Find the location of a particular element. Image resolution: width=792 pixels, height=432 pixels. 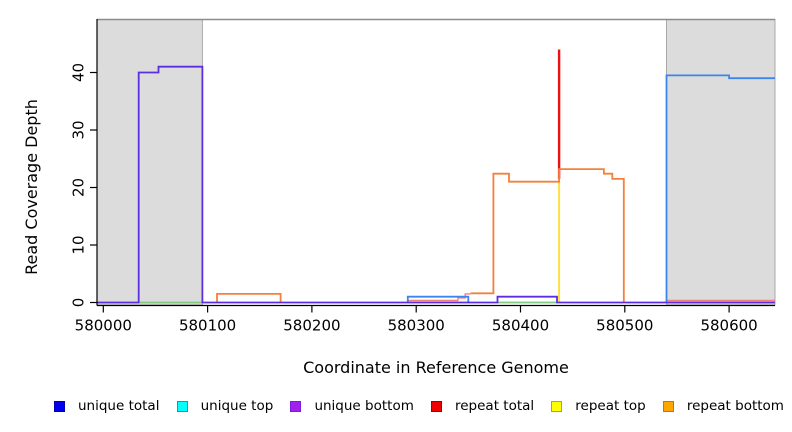

legend-label-unique-top: unique top is located at coordinates (237, 406).